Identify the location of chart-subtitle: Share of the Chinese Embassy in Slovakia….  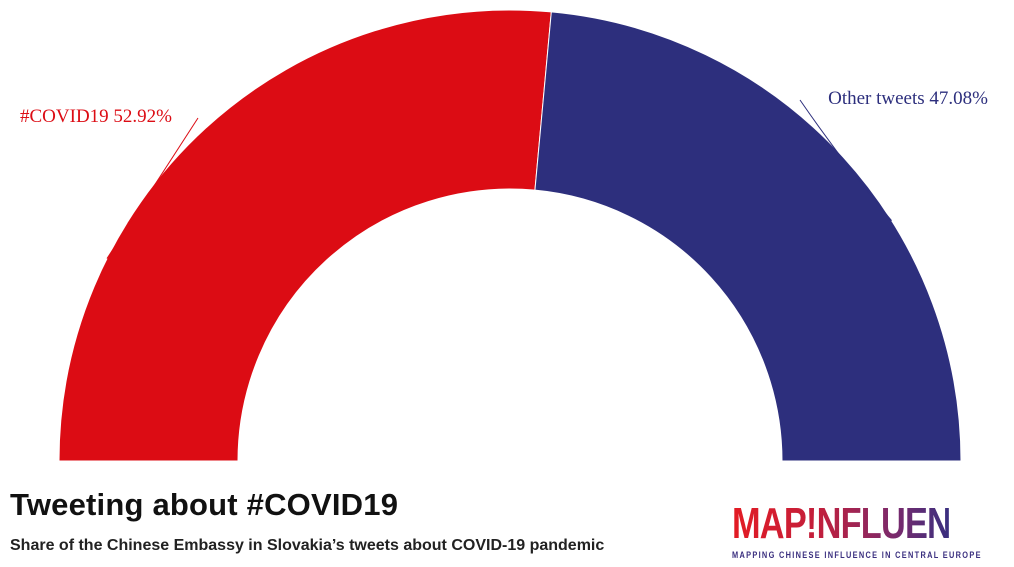
(307, 545).